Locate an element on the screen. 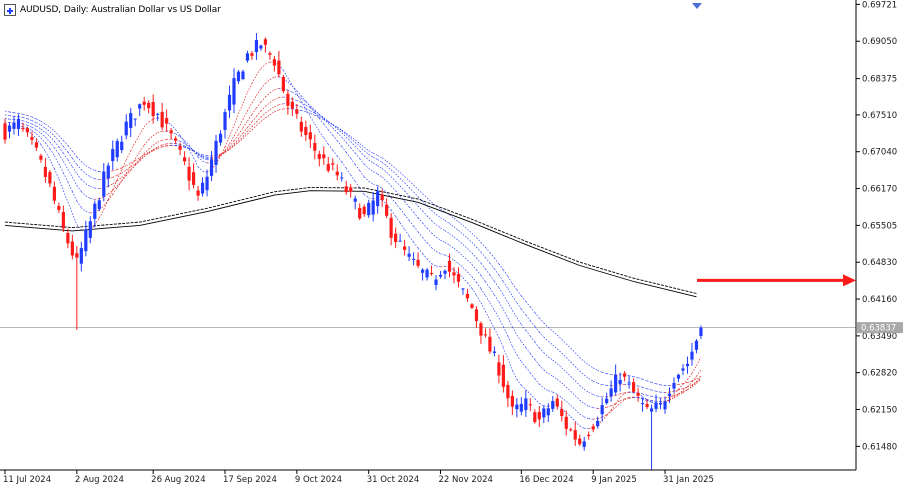 Image resolution: width=904 pixels, height=488 pixels. chart-shift-icon is located at coordinates (697, 6).